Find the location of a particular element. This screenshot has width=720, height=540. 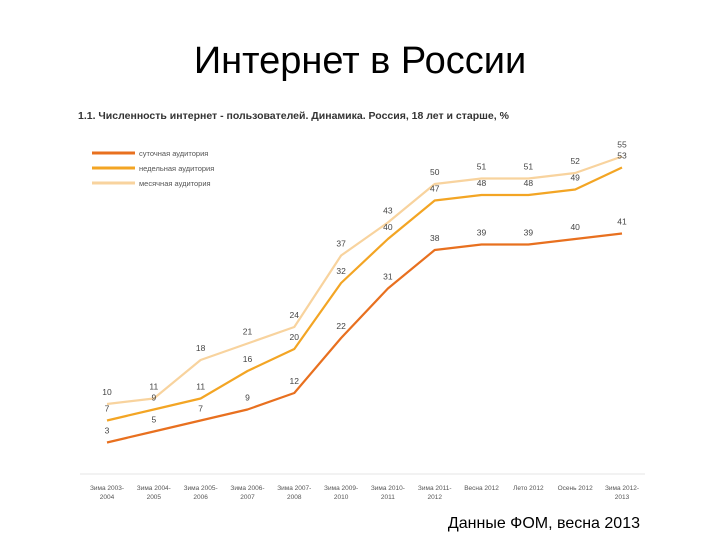

data-label-s1-9: 48 is located at coordinates (529, 183).